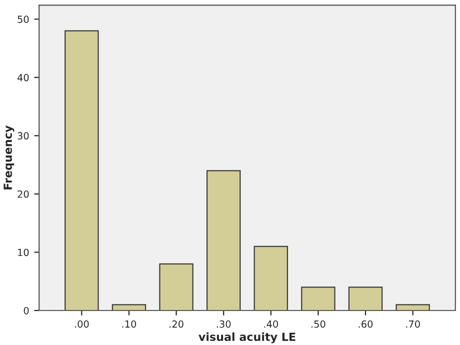  I want to click on x-tick-label: .50, so click(319, 324).